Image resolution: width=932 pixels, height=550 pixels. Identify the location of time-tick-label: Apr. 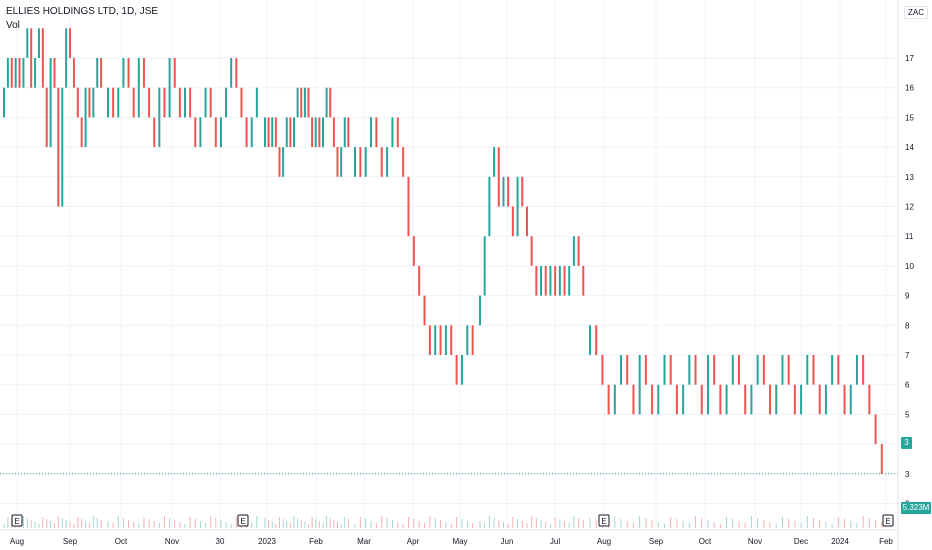
(413, 541).